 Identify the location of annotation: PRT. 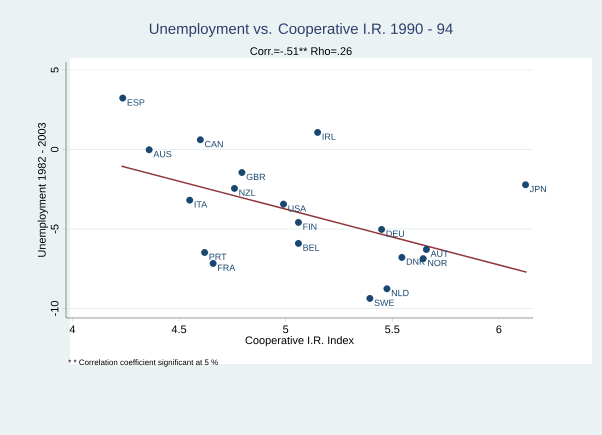
(218, 257).